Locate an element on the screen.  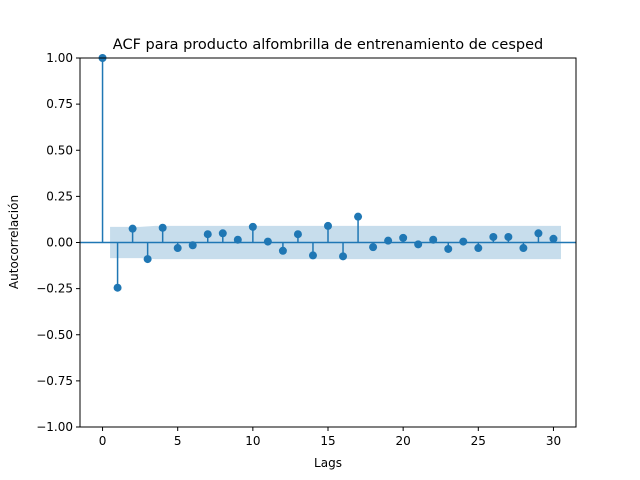
y-tick-label: 1.00 is located at coordinates (59, 58).